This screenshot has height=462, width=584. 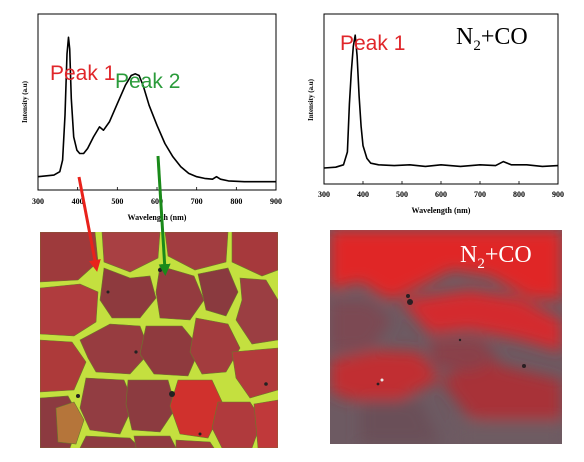 What do you see at coordinates (508, 255) in the screenshot?
I see `micrograph-right-gas-label-rest: +CO` at bounding box center [508, 255].